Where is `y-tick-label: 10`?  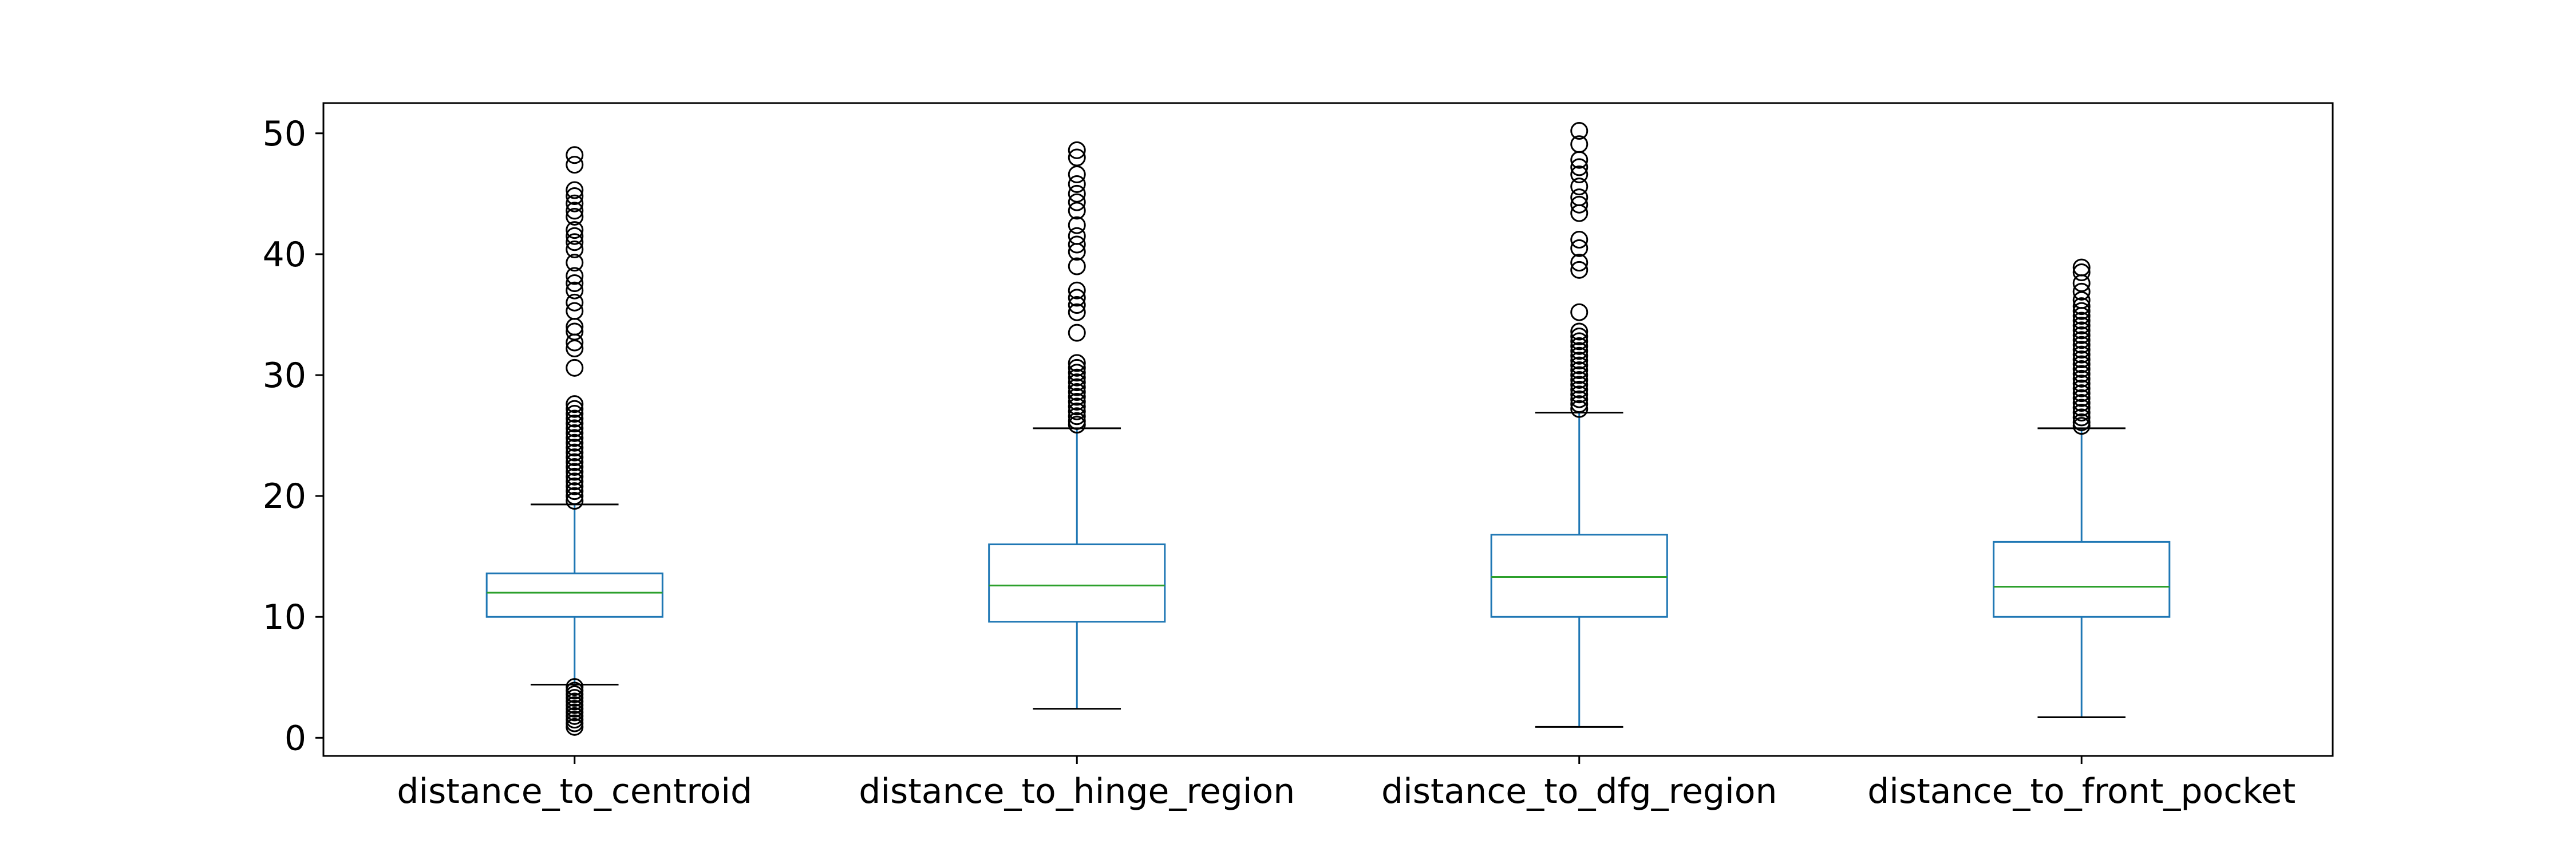 y-tick-label: 10 is located at coordinates (284, 617).